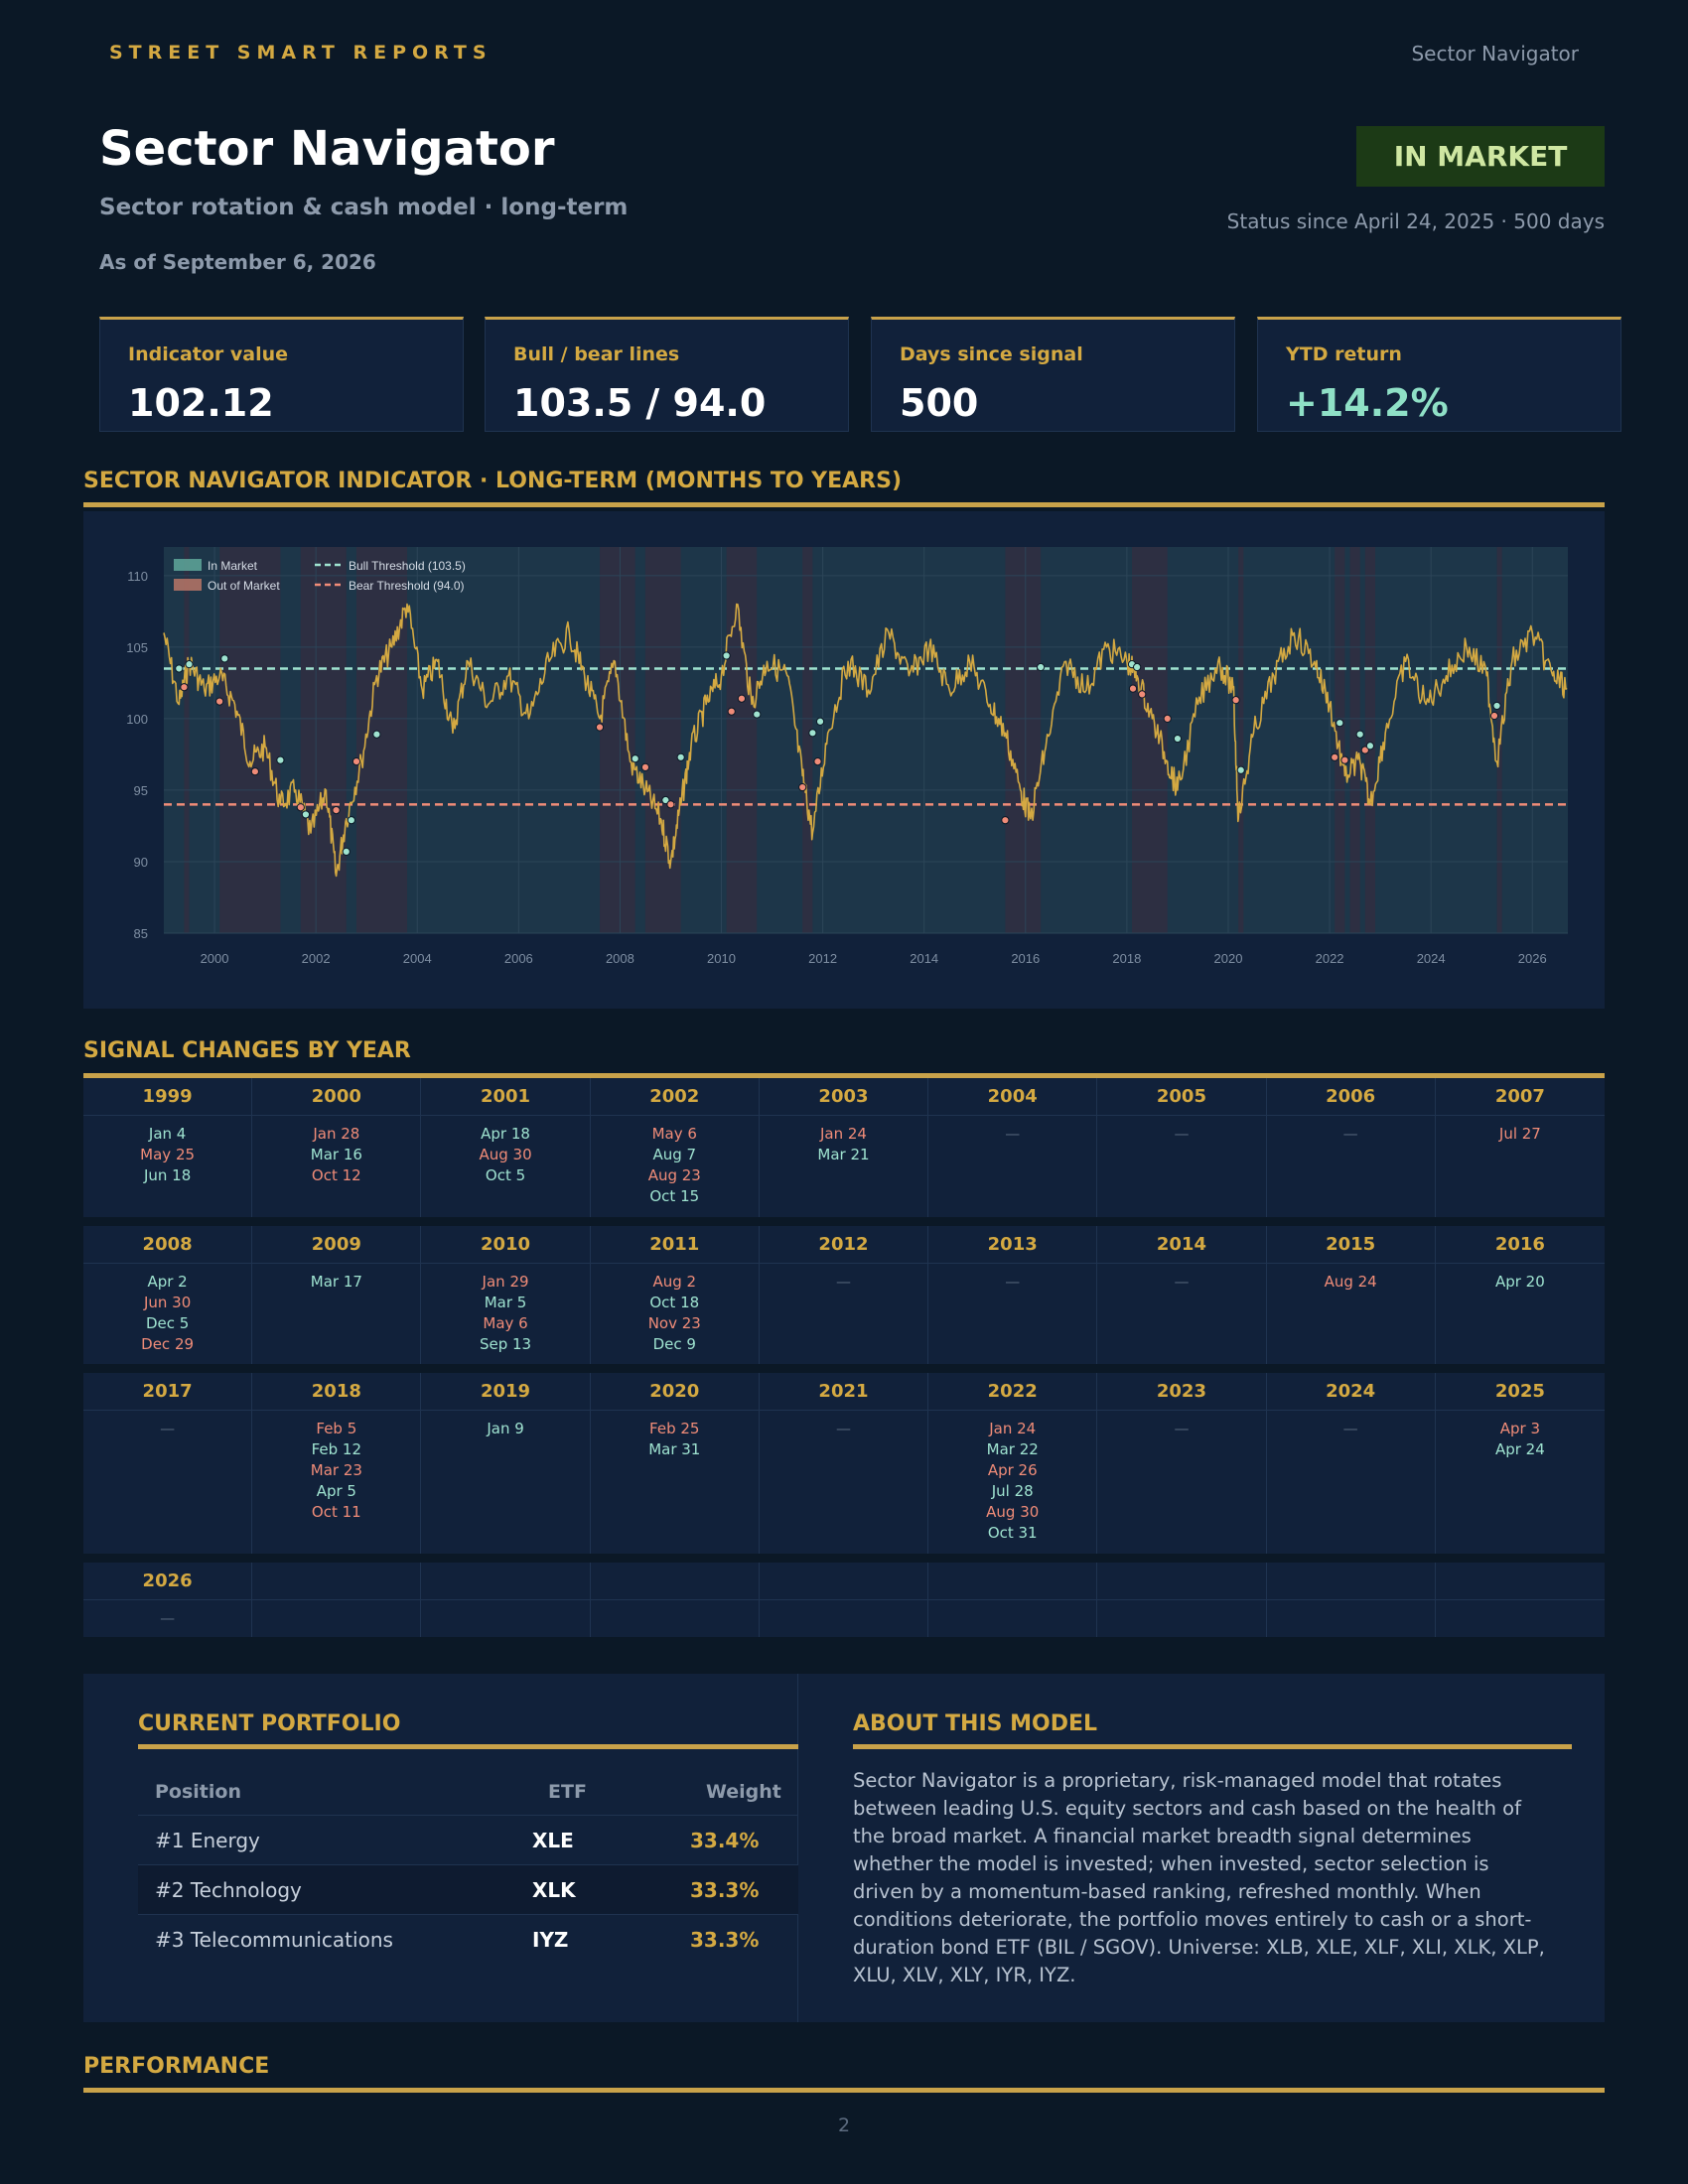 The height and width of the screenshot is (2184, 1688). What do you see at coordinates (407, 566) in the screenshot?
I see `legend-label: Bull Threshold (103.5)` at bounding box center [407, 566].